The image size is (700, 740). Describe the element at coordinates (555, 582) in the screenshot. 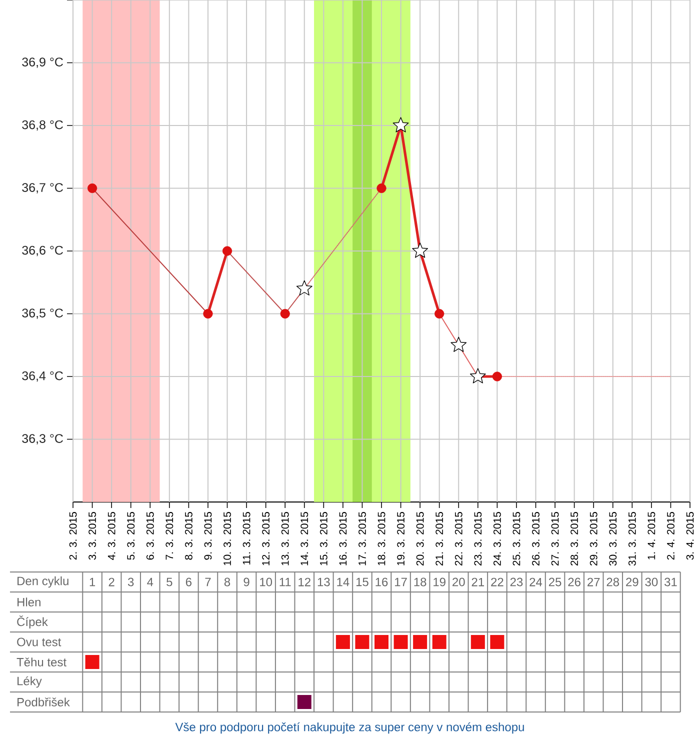

I see `x-tick-label: 25` at that location.